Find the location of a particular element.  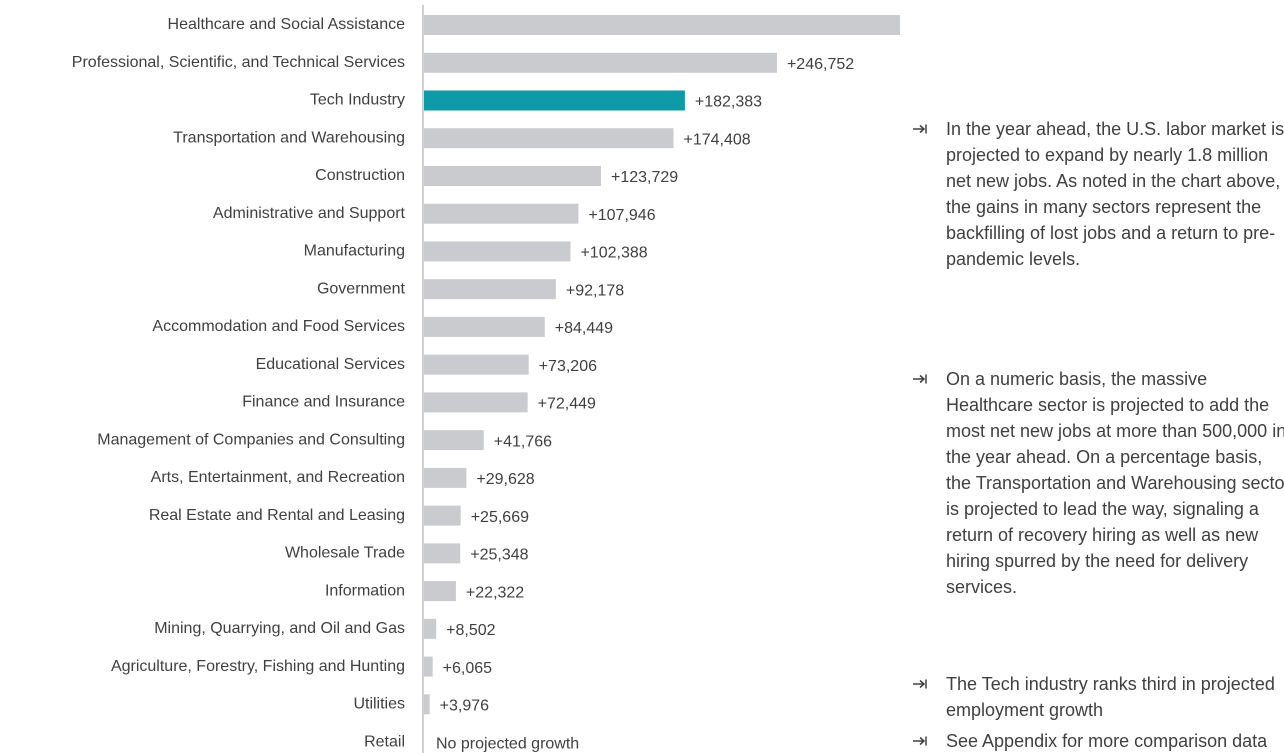

category-label: Healthcare and Social Assistance is located at coordinates (287, 24).